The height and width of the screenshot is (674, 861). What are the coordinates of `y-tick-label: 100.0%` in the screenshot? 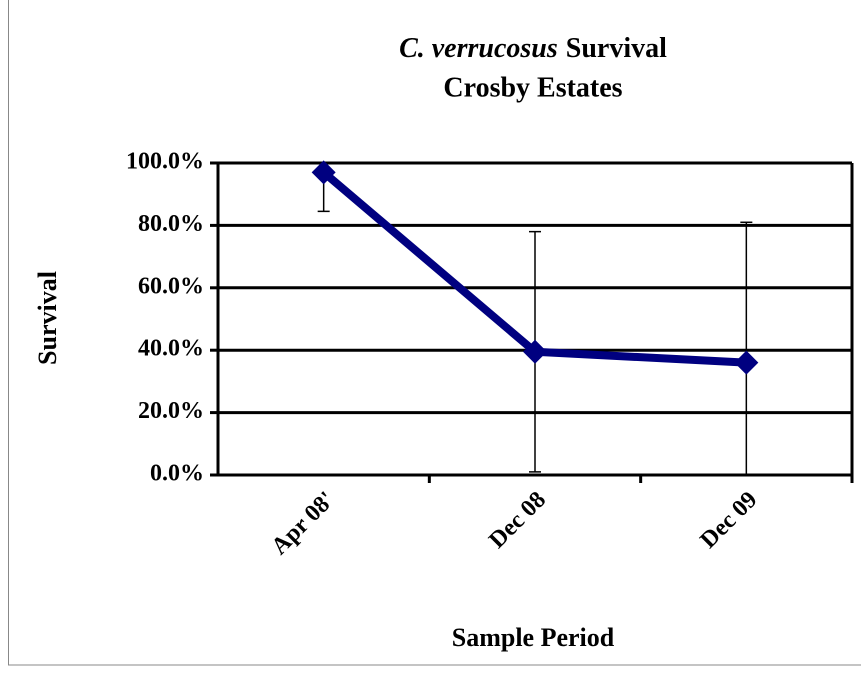 It's located at (165, 162).